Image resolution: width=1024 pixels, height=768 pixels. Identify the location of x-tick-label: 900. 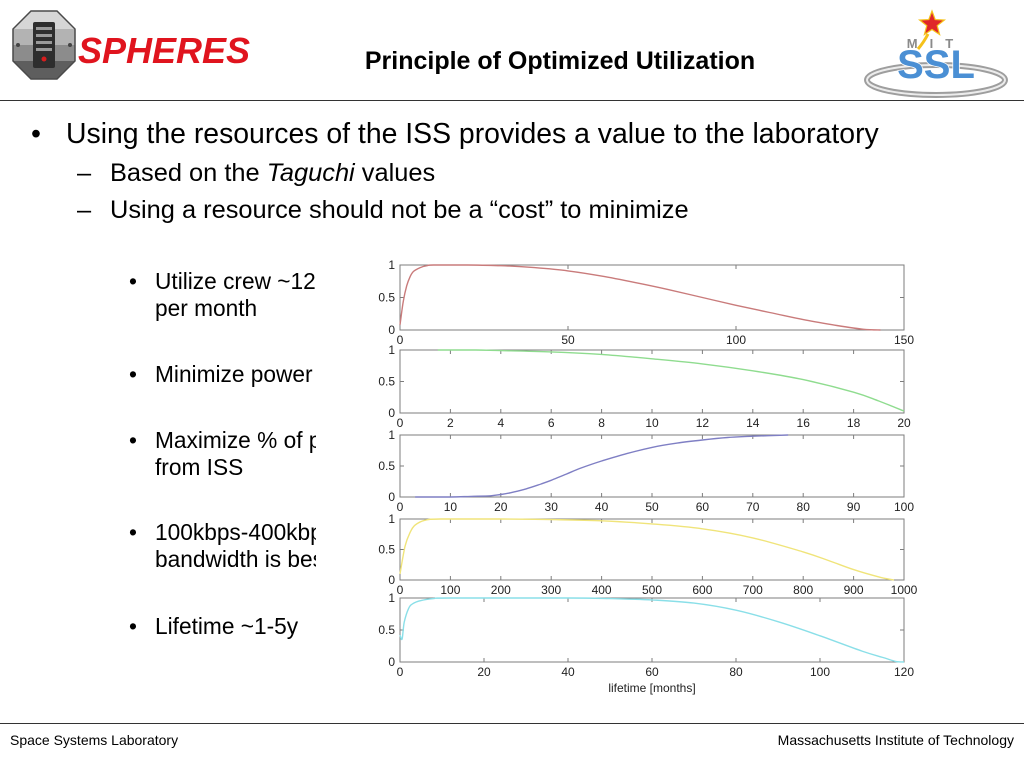
(854, 590).